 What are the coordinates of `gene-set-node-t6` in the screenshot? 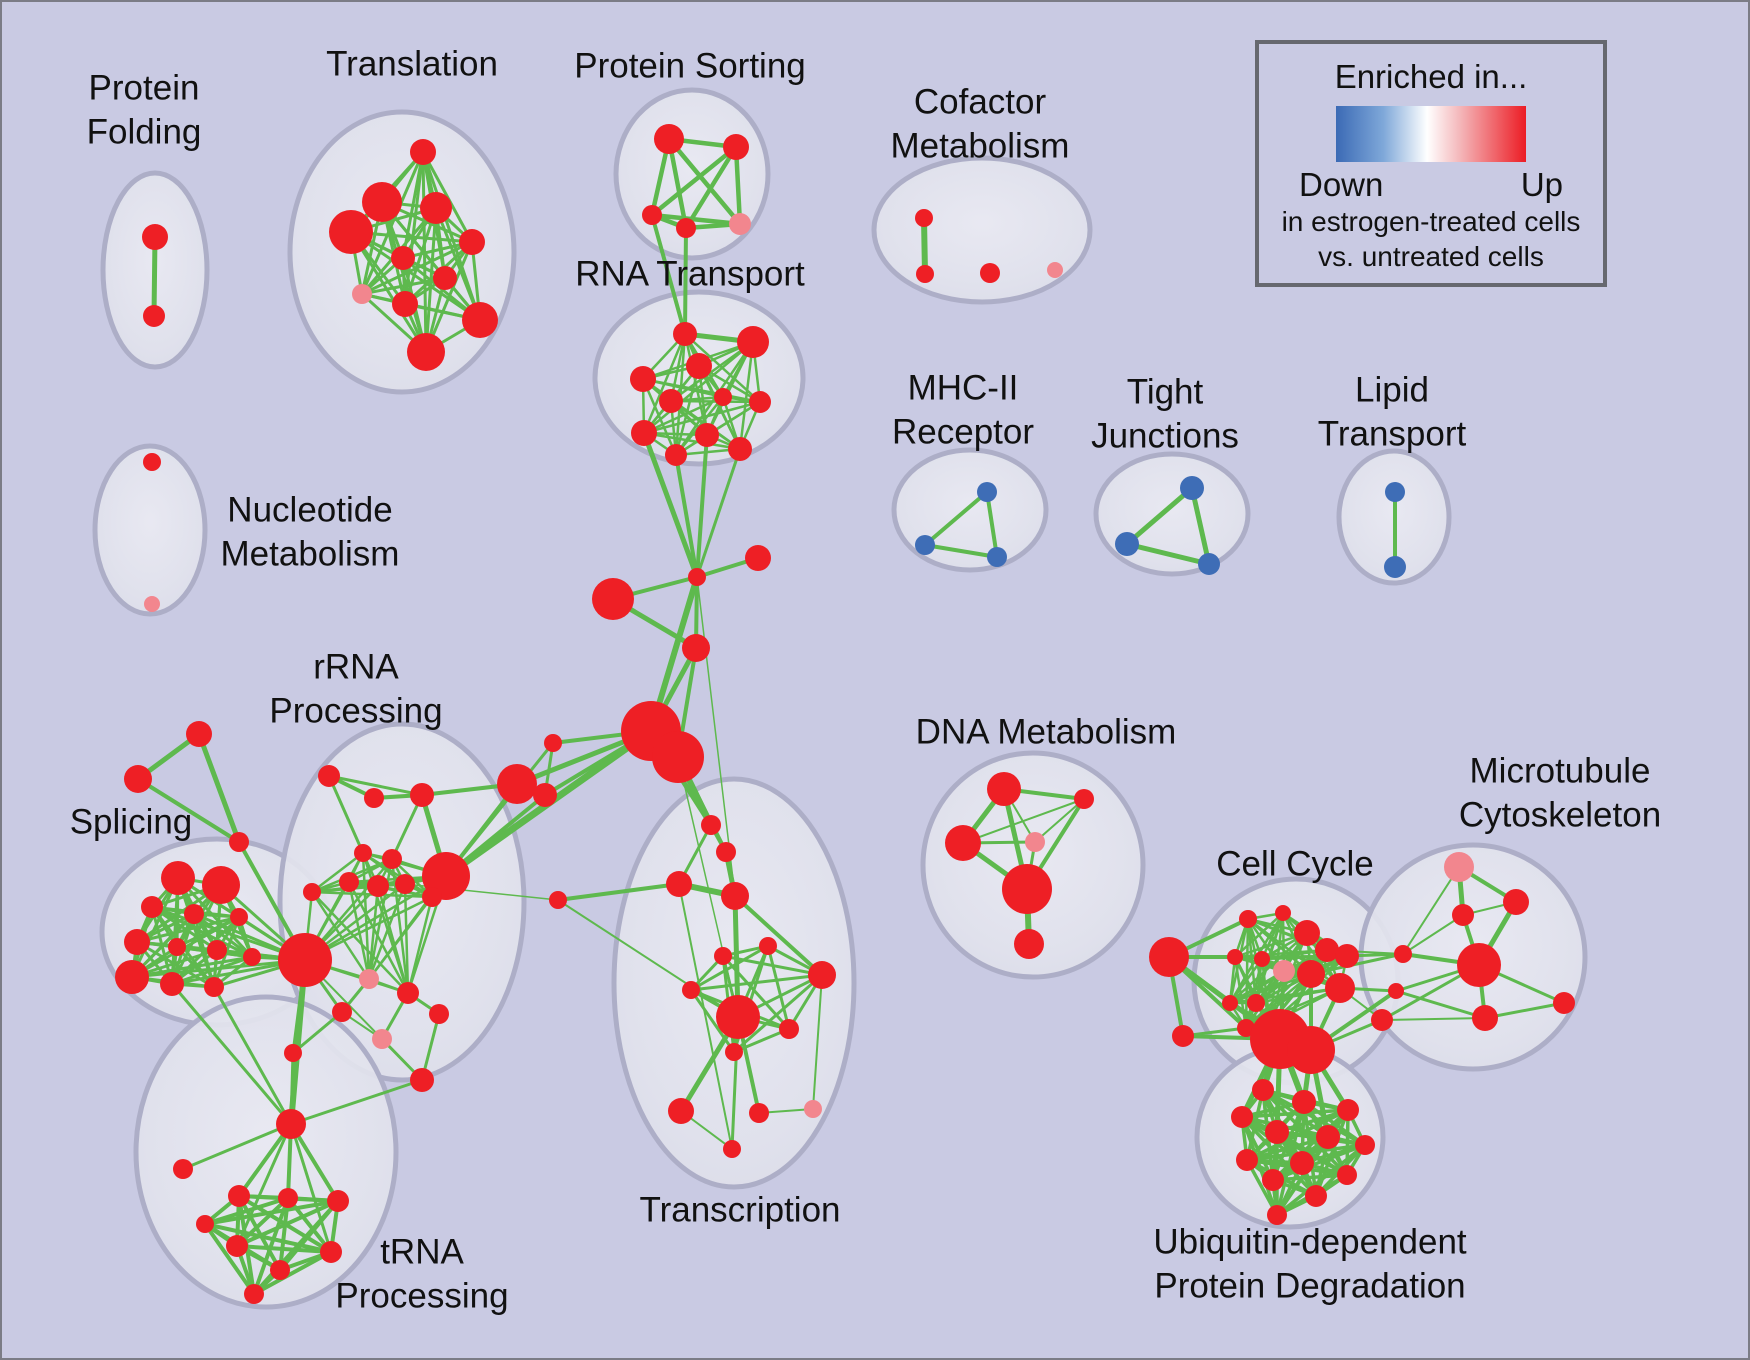 It's located at (403, 258).